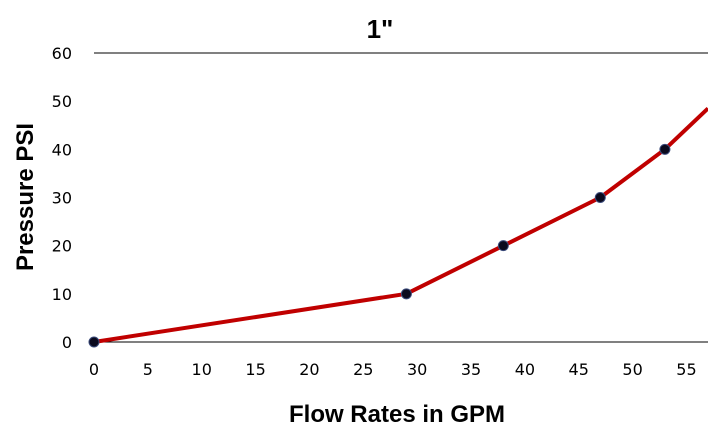 This screenshot has height=431, width=708. What do you see at coordinates (471, 369) in the screenshot?
I see `x-tick-label: 35` at bounding box center [471, 369].